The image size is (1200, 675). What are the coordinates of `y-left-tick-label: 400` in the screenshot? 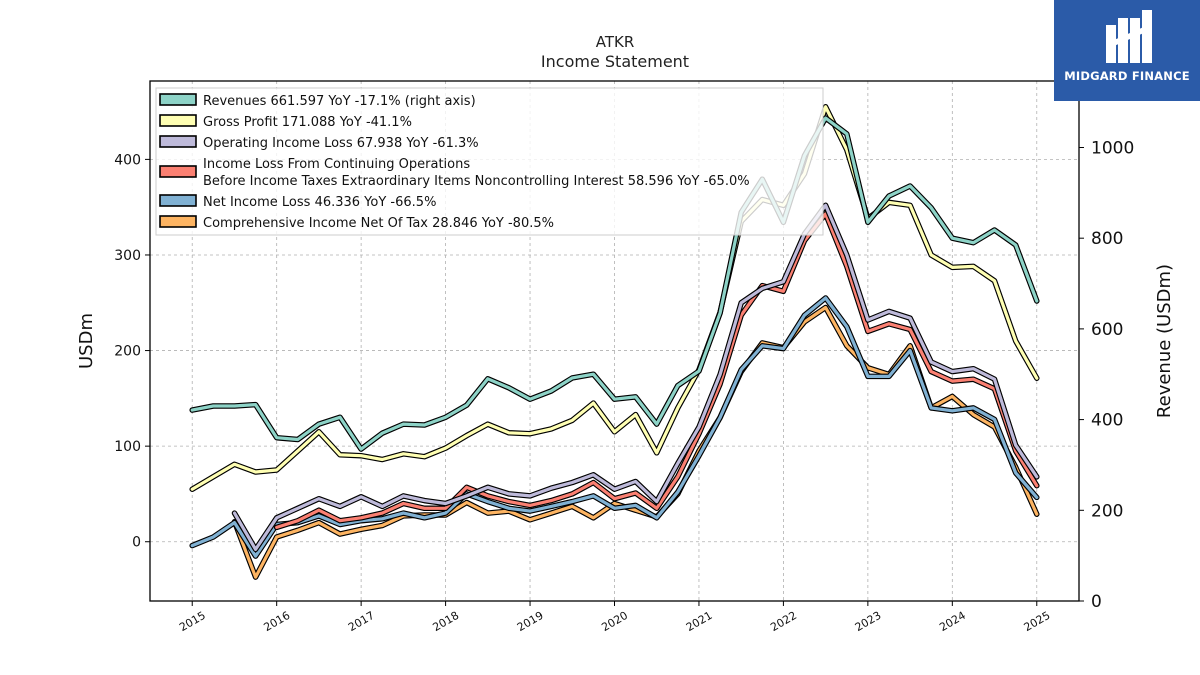 It's located at (127, 160).